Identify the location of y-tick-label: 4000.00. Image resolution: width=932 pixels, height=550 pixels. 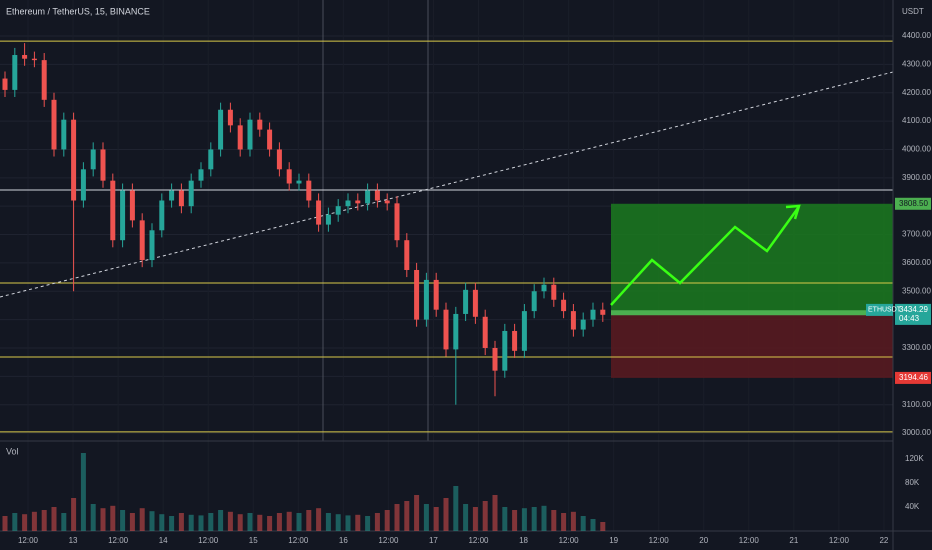
(916, 149).